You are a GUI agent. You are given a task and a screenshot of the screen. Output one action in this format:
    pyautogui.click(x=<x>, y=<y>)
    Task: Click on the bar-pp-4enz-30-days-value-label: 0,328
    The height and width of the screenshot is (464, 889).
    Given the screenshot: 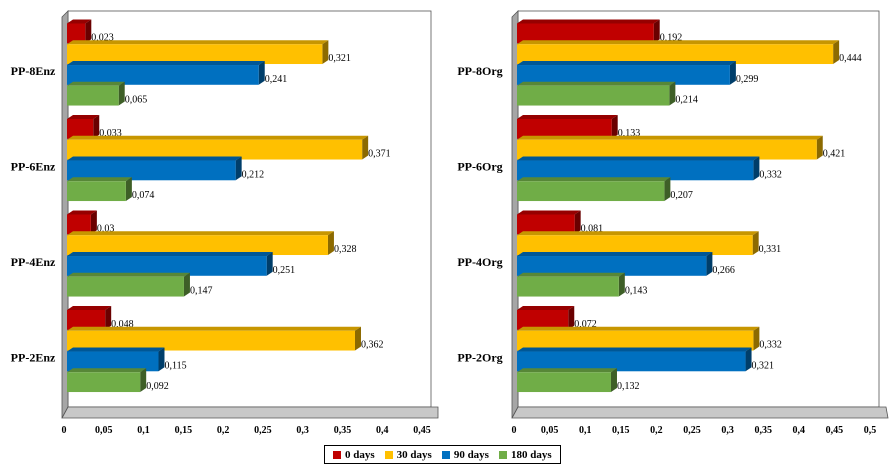 What is the action you would take?
    pyautogui.click(x=345, y=249)
    